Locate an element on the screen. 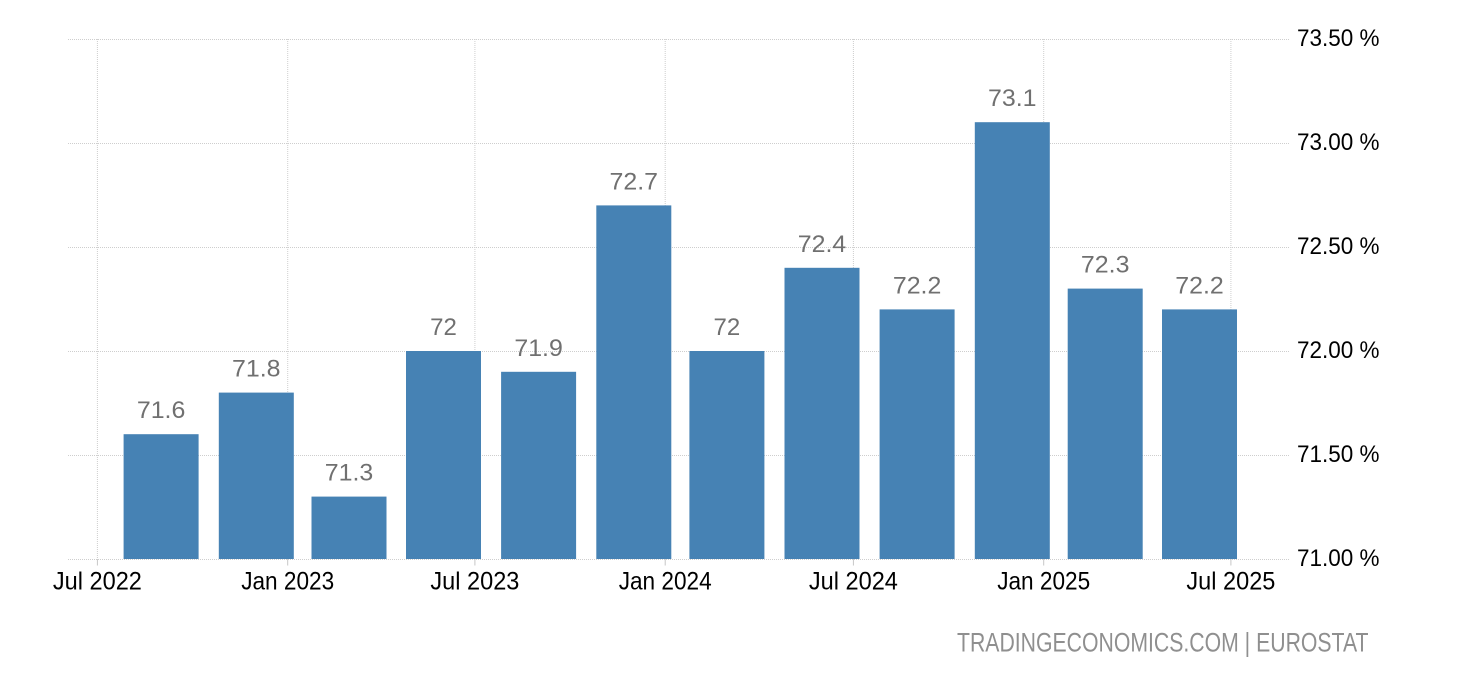 The image size is (1460, 680). svg-text: 71.00 % is located at coordinates (1338, 558).